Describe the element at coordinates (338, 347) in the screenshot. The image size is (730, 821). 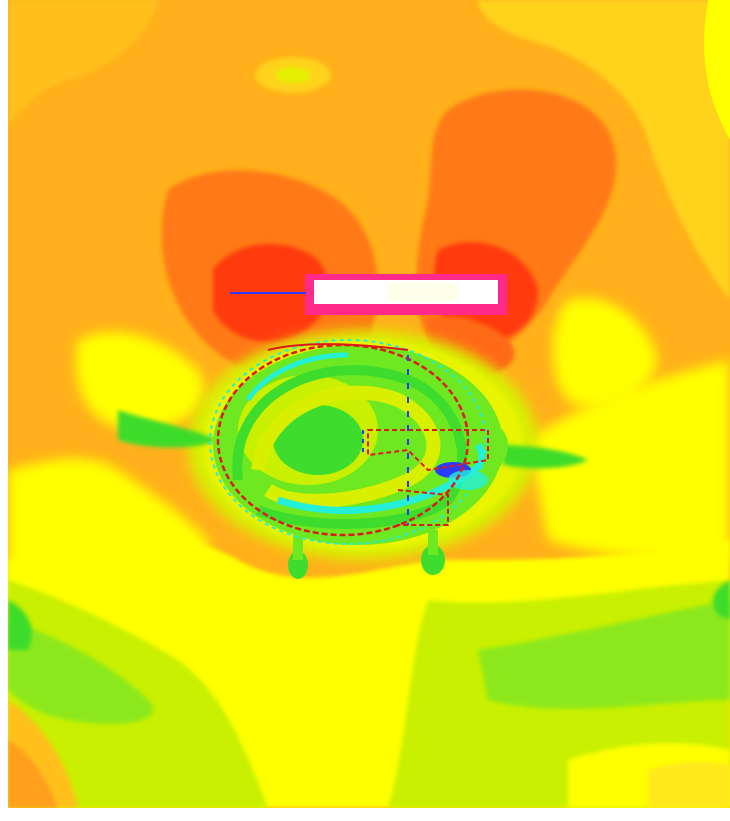
I see `red-contour-top` at that location.